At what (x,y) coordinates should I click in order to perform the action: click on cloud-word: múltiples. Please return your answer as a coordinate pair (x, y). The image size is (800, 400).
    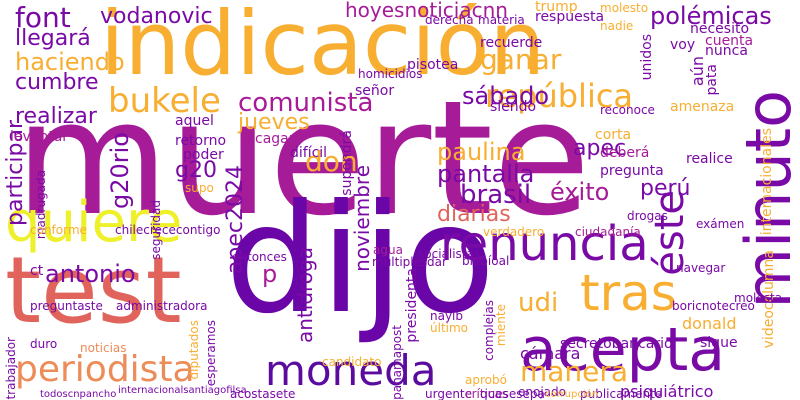
    Looking at the image, I should click on (400, 262).